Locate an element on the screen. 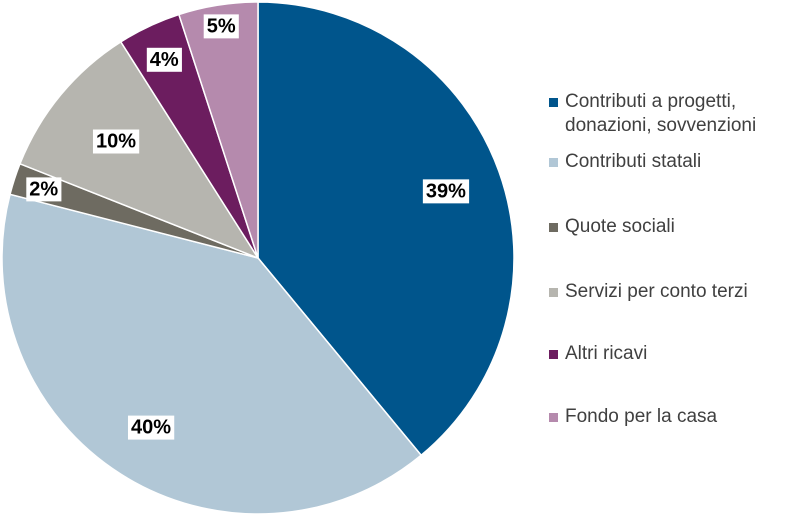 The height and width of the screenshot is (516, 800). data-label: 10% is located at coordinates (116, 142).